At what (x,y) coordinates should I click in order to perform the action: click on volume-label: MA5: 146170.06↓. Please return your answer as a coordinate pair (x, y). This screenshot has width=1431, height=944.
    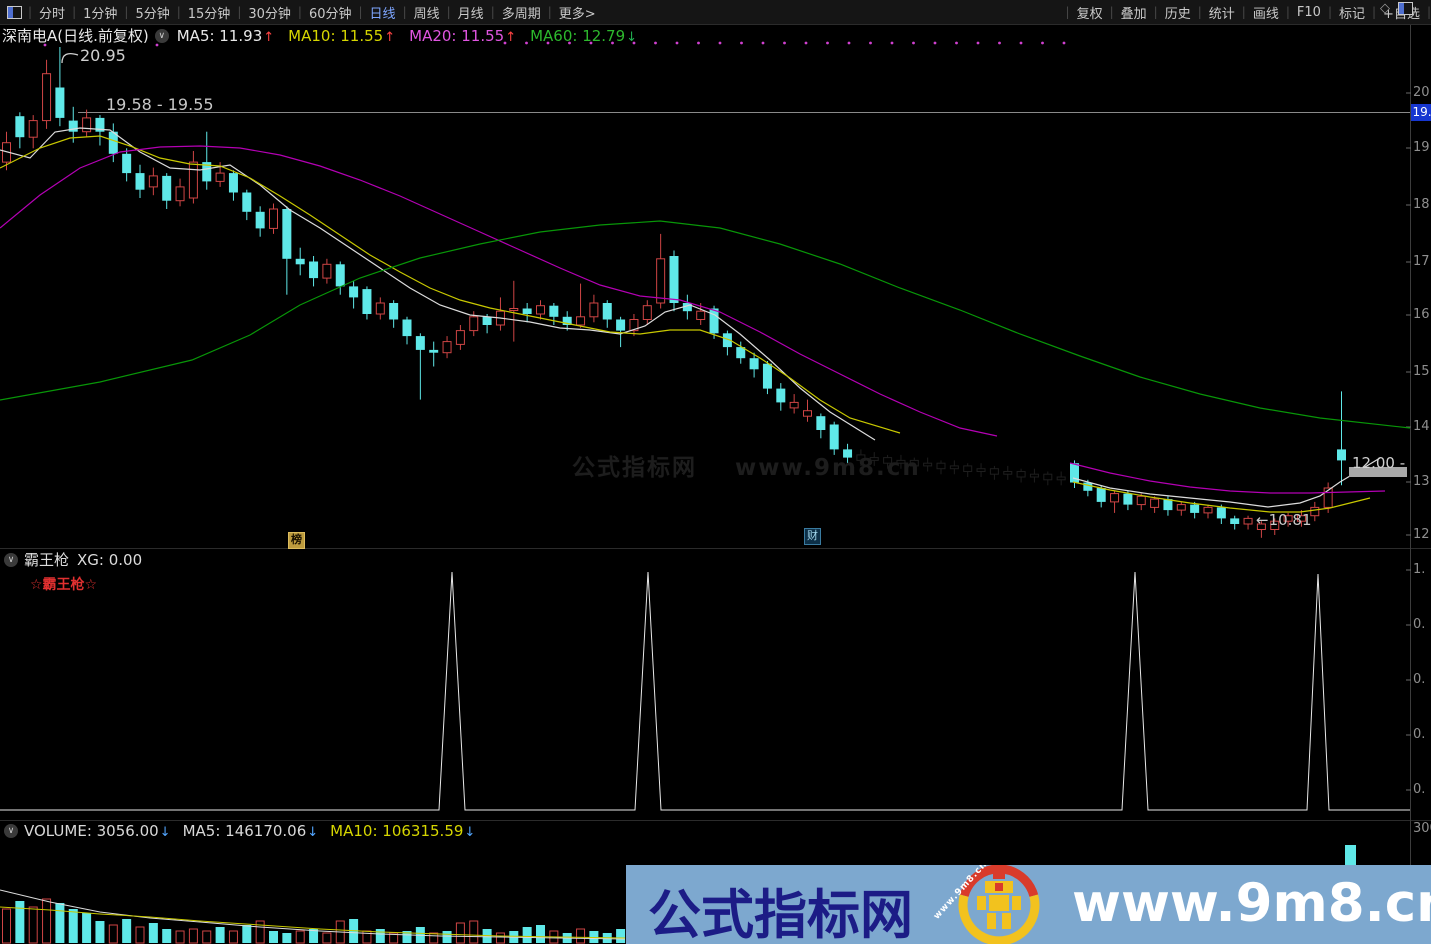
    Looking at the image, I should click on (251, 831).